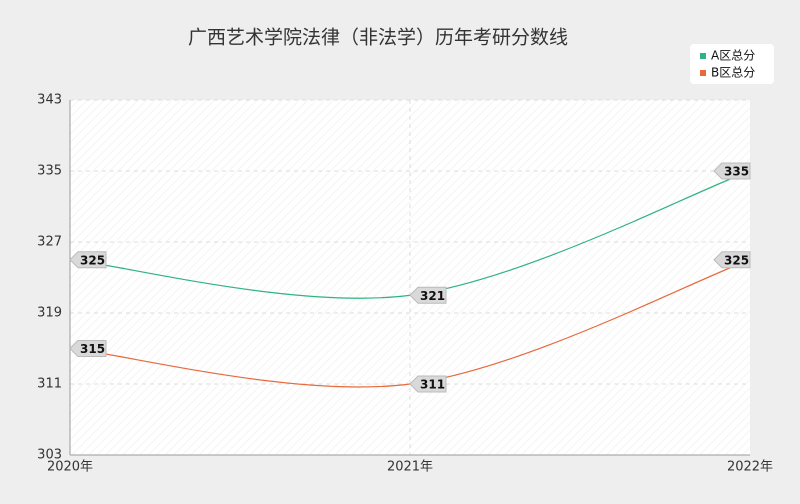 The image size is (800, 504). I want to click on y-tick-label: 311, so click(49, 384).